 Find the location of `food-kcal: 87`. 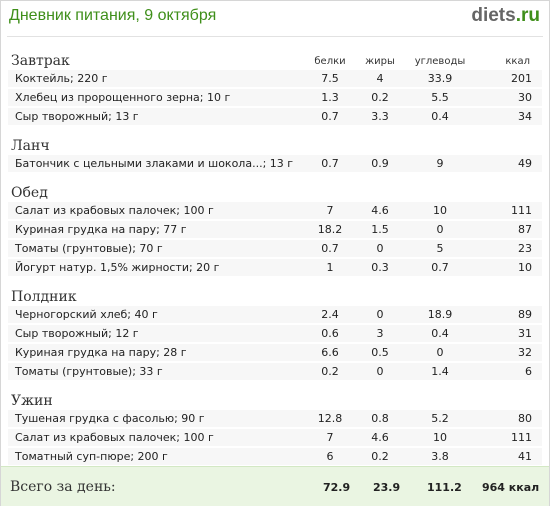

food-kcal: 87 is located at coordinates (508, 230).